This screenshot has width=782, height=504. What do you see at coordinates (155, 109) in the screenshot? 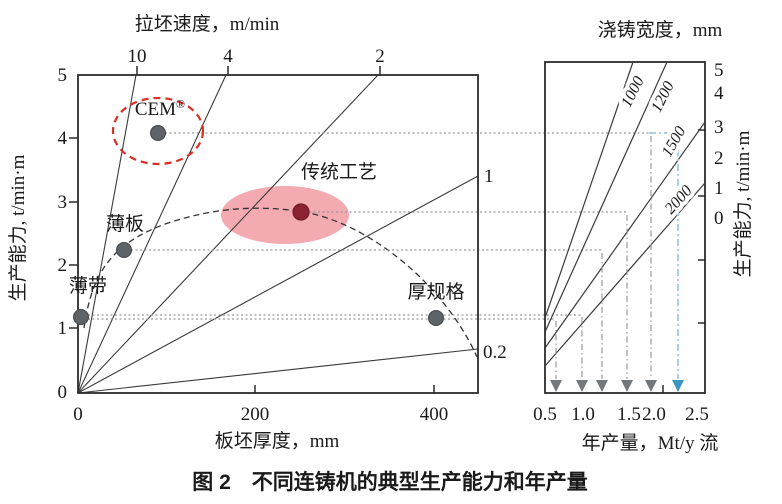
I see `label-cem-text: CEM` at bounding box center [155, 109].